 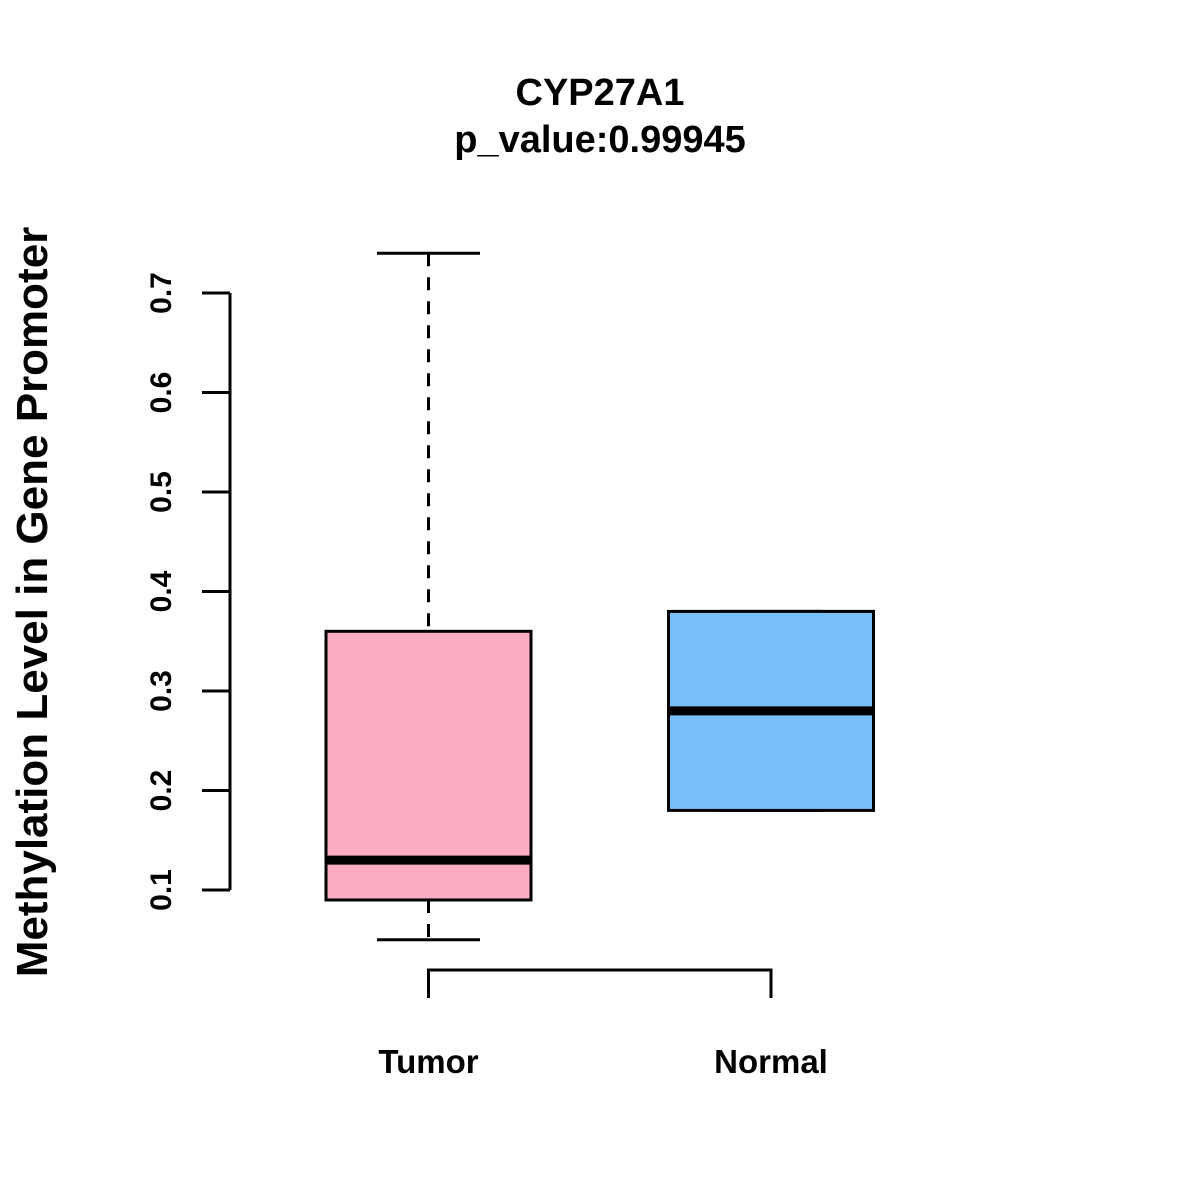 What do you see at coordinates (428, 765) in the screenshot?
I see `box-tumor` at bounding box center [428, 765].